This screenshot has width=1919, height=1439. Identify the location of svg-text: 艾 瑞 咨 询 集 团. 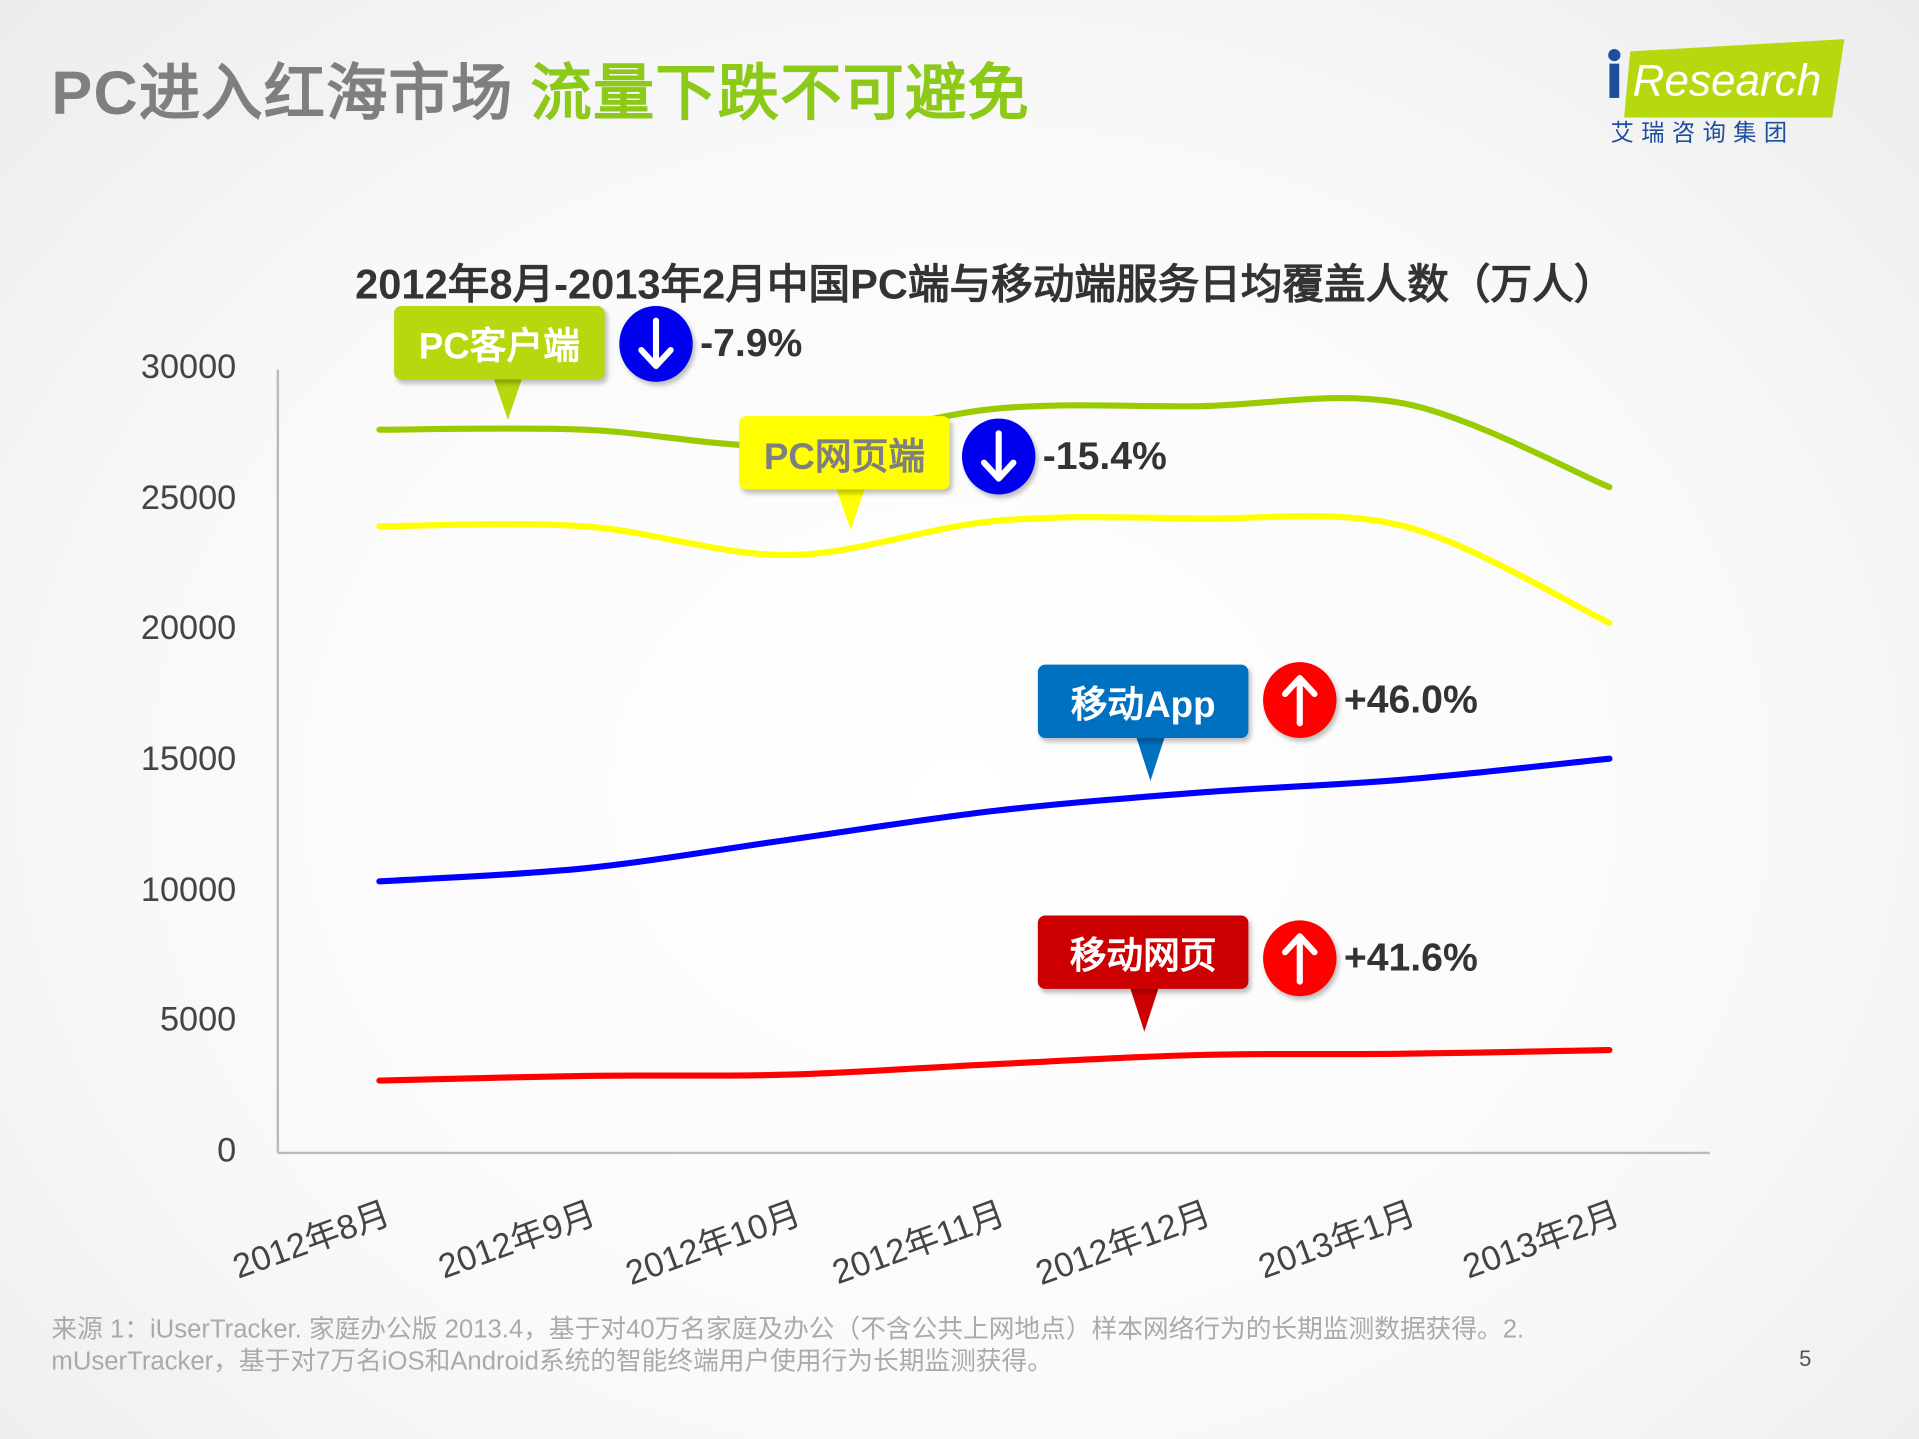
(1699, 133).